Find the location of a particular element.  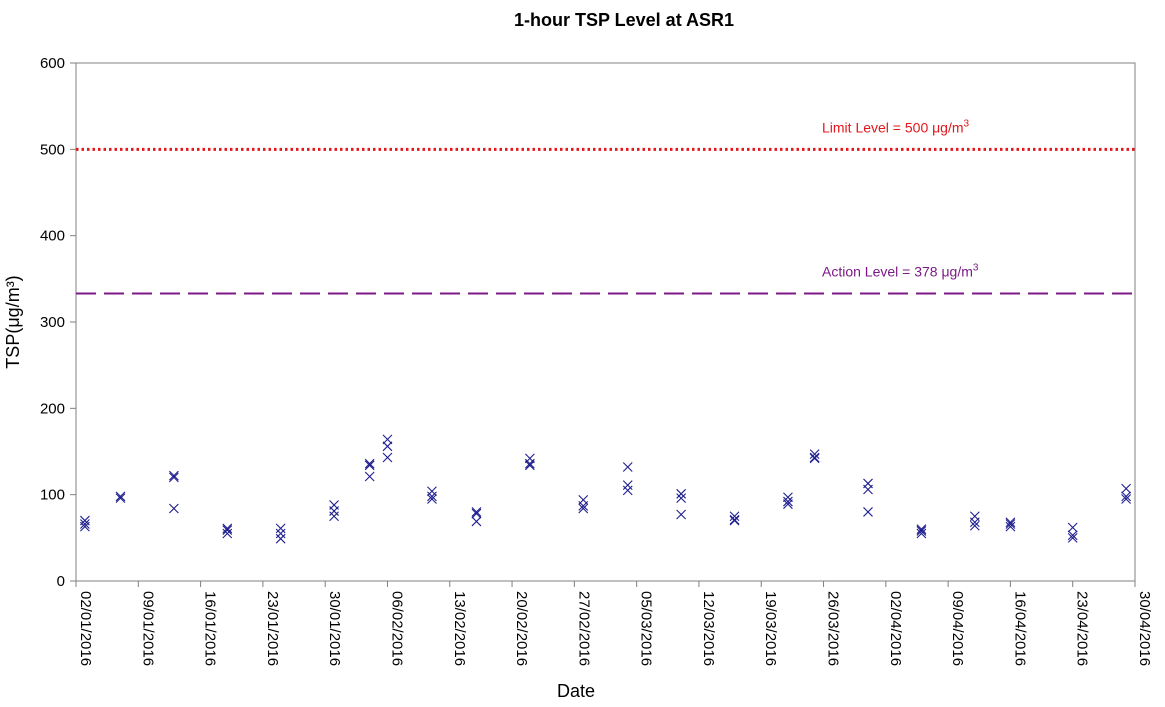

y-tick-label: 400 is located at coordinates (52, 236).